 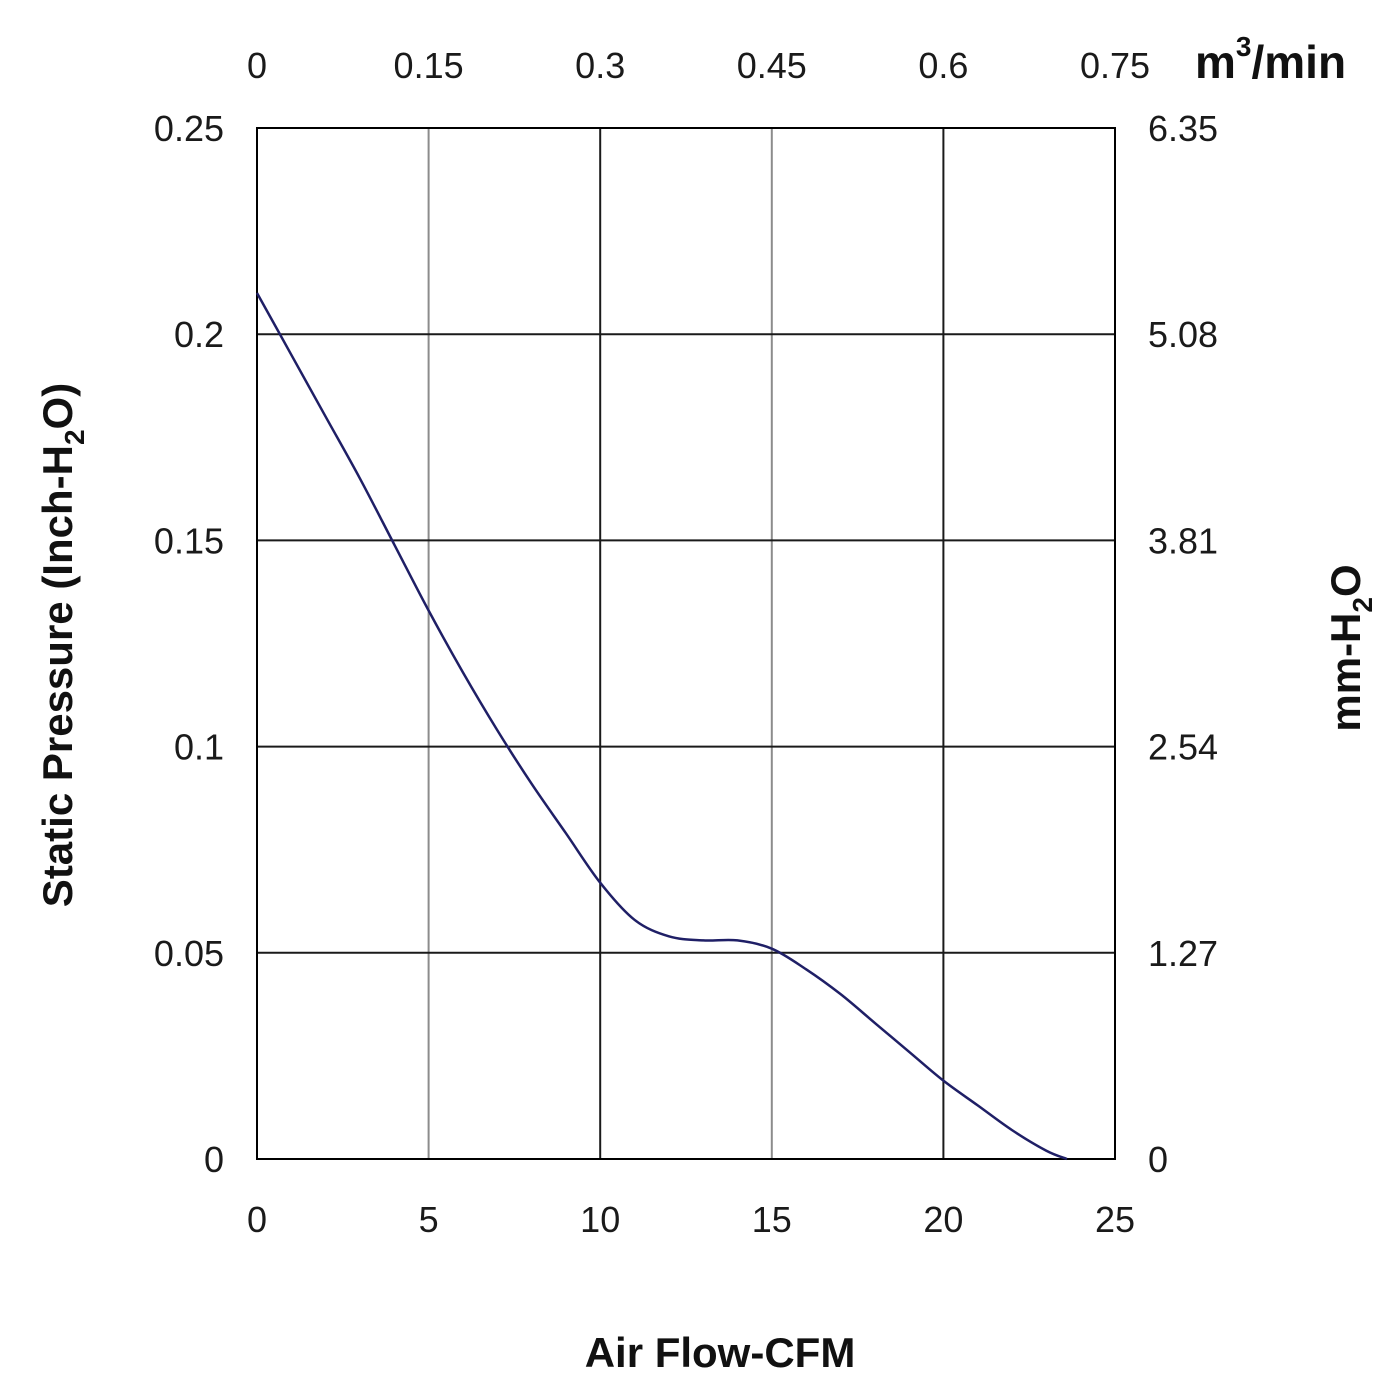 What do you see at coordinates (429, 1219) in the screenshot?
I see `x-tick-label: 5` at bounding box center [429, 1219].